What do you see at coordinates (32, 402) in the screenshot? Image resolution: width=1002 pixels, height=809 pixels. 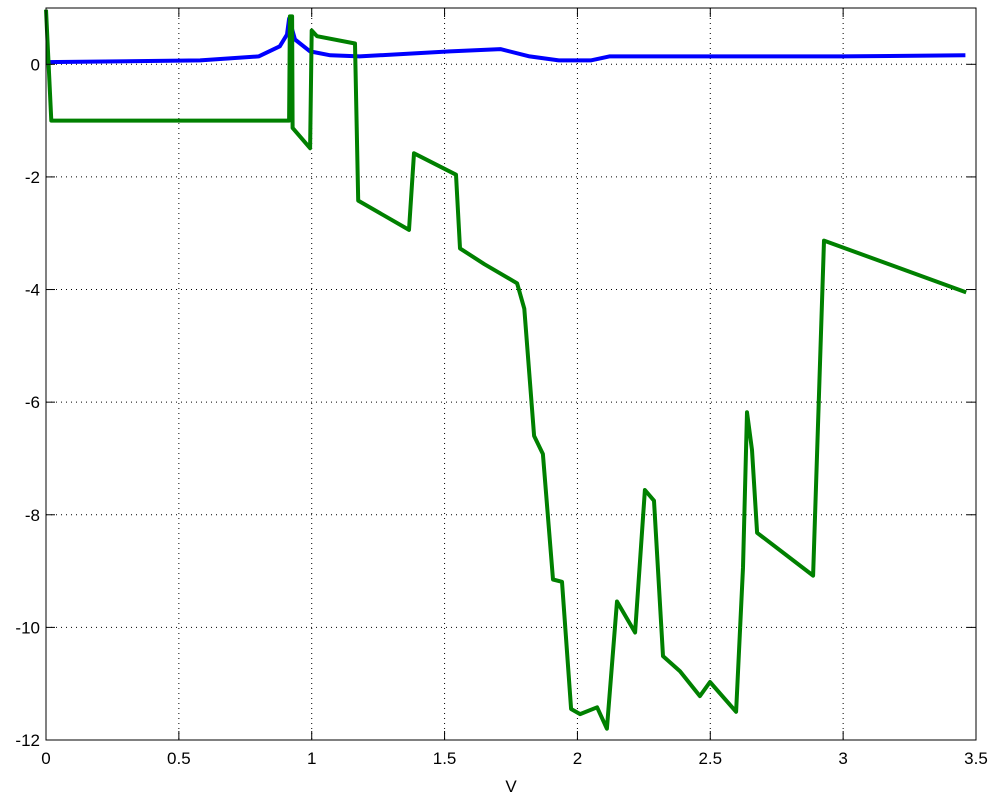 I see `y-tick-label: -6` at bounding box center [32, 402].